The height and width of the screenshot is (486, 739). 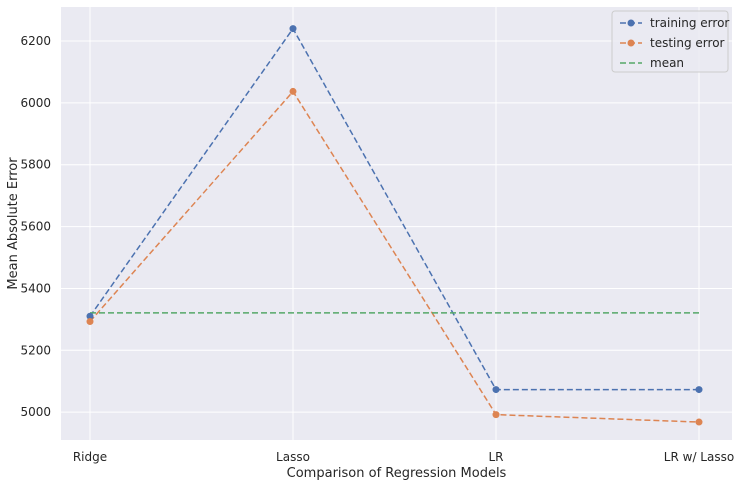 I want to click on x-tick-label: LR w/ Lasso, so click(x=699, y=457).